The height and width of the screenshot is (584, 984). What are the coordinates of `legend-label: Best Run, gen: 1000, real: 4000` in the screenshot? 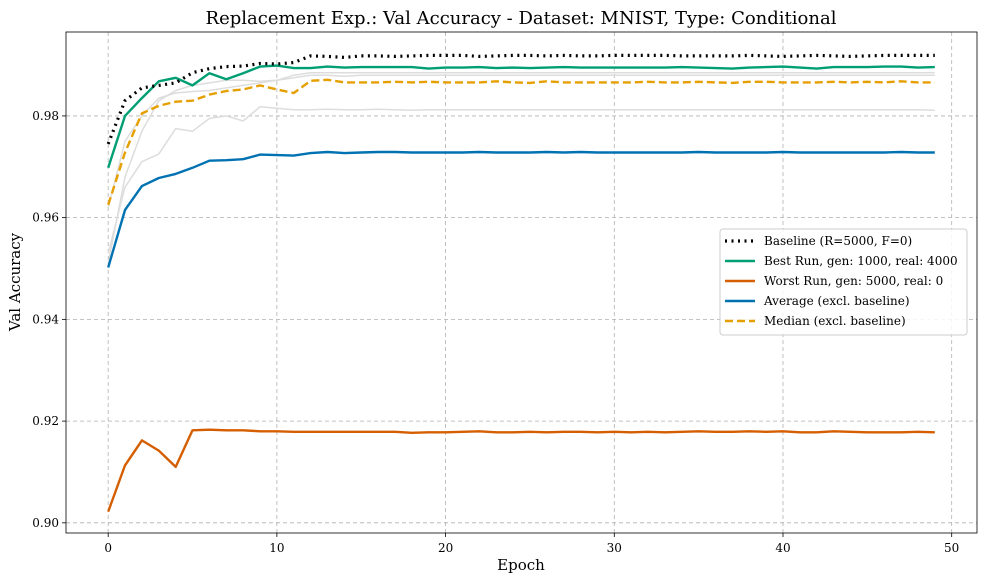 It's located at (861, 261).